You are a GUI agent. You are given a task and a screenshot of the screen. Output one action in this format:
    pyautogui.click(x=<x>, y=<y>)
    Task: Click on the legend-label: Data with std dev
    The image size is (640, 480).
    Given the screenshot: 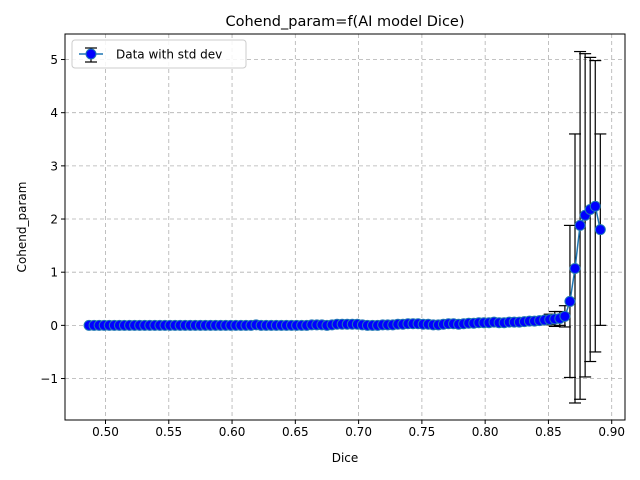 What is the action you would take?
    pyautogui.click(x=169, y=55)
    